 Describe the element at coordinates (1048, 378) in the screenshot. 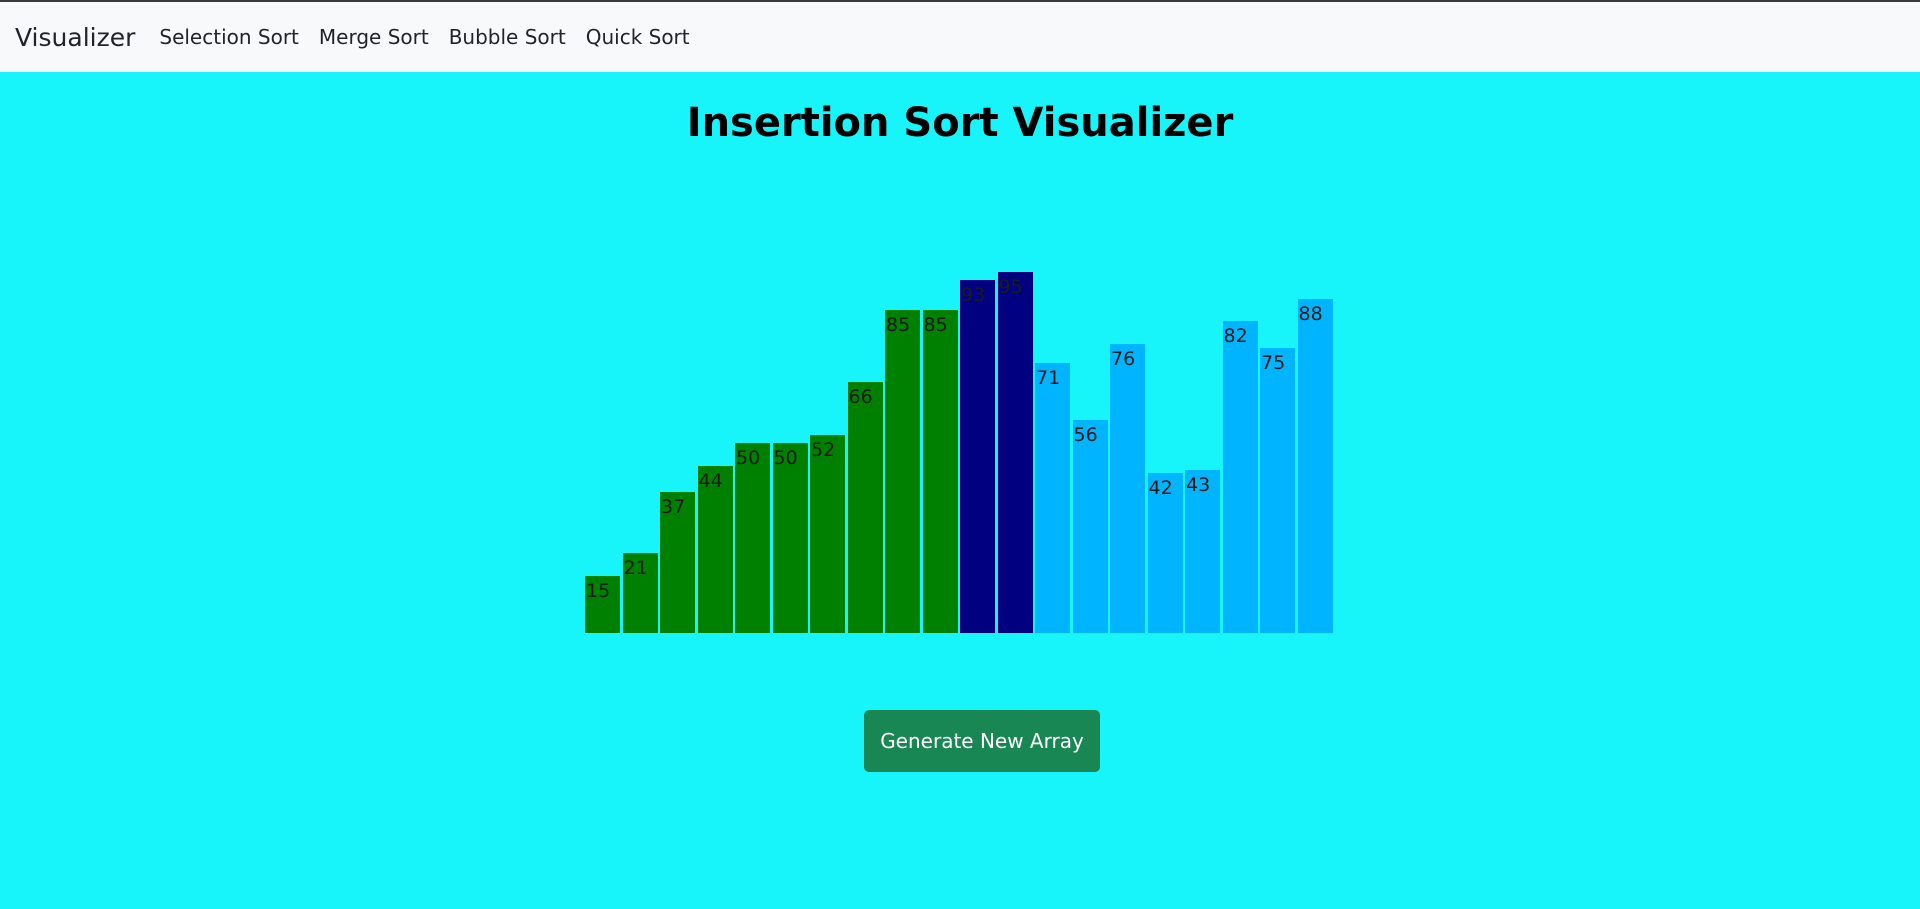

I see `bar-value-label: 71` at that location.